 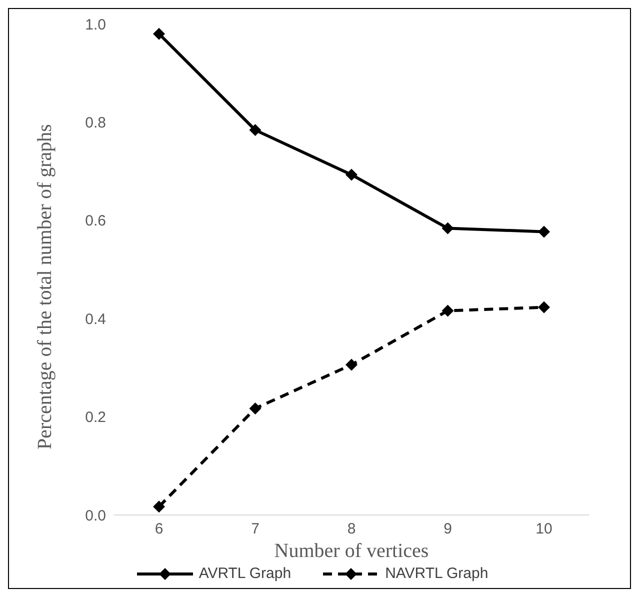 I want to click on x-axis-title: Number of vertices, so click(x=351, y=551).